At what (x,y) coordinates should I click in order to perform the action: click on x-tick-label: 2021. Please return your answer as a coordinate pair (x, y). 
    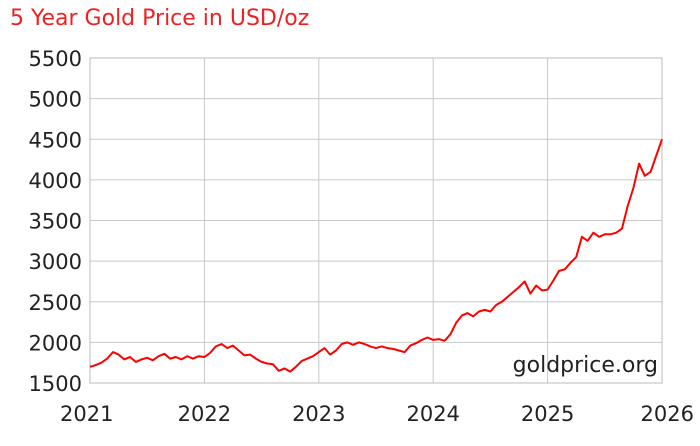
    Looking at the image, I should click on (86, 414).